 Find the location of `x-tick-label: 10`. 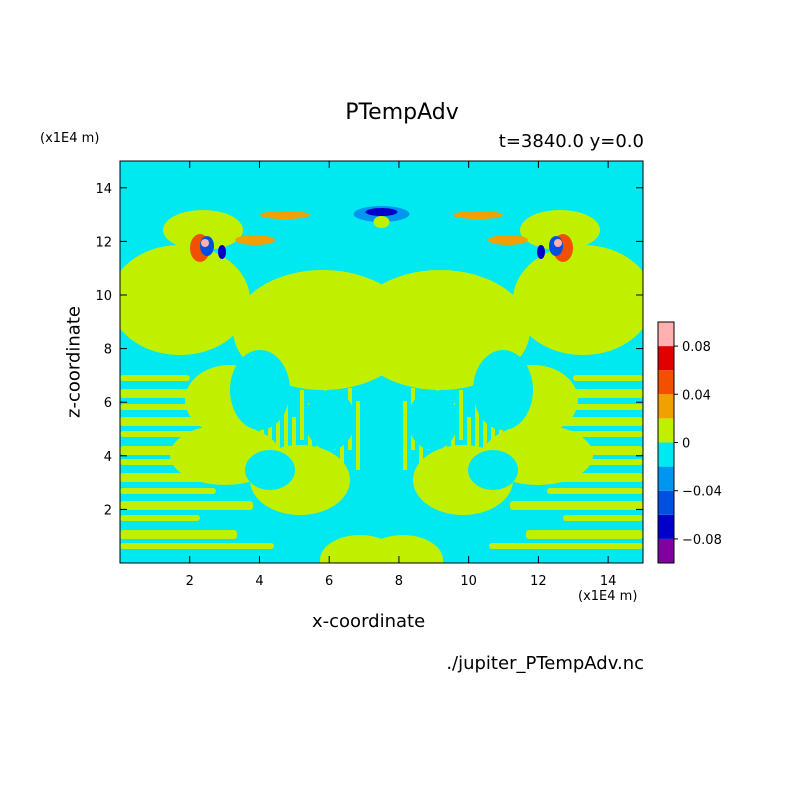

x-tick-label: 10 is located at coordinates (468, 581).